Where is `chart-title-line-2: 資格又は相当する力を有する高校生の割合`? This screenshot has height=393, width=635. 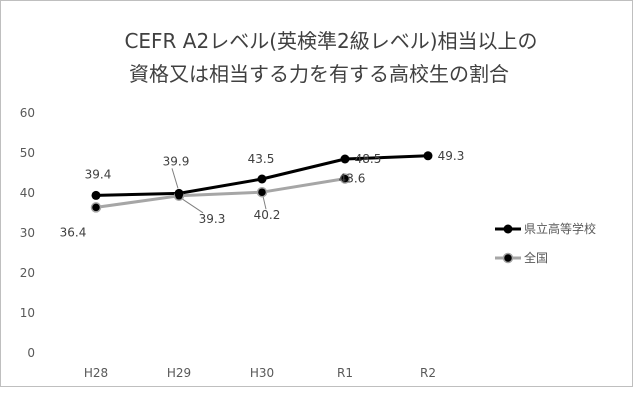
chart-title-line-2: 資格又は相当する力を有する高校生の割合 is located at coordinates (319, 74).